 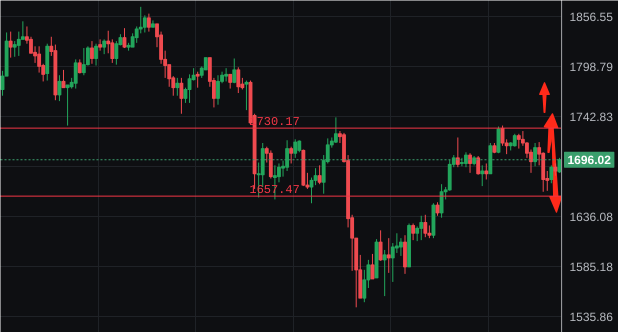 I want to click on y-tick-label: 1636.08, so click(x=592, y=217).